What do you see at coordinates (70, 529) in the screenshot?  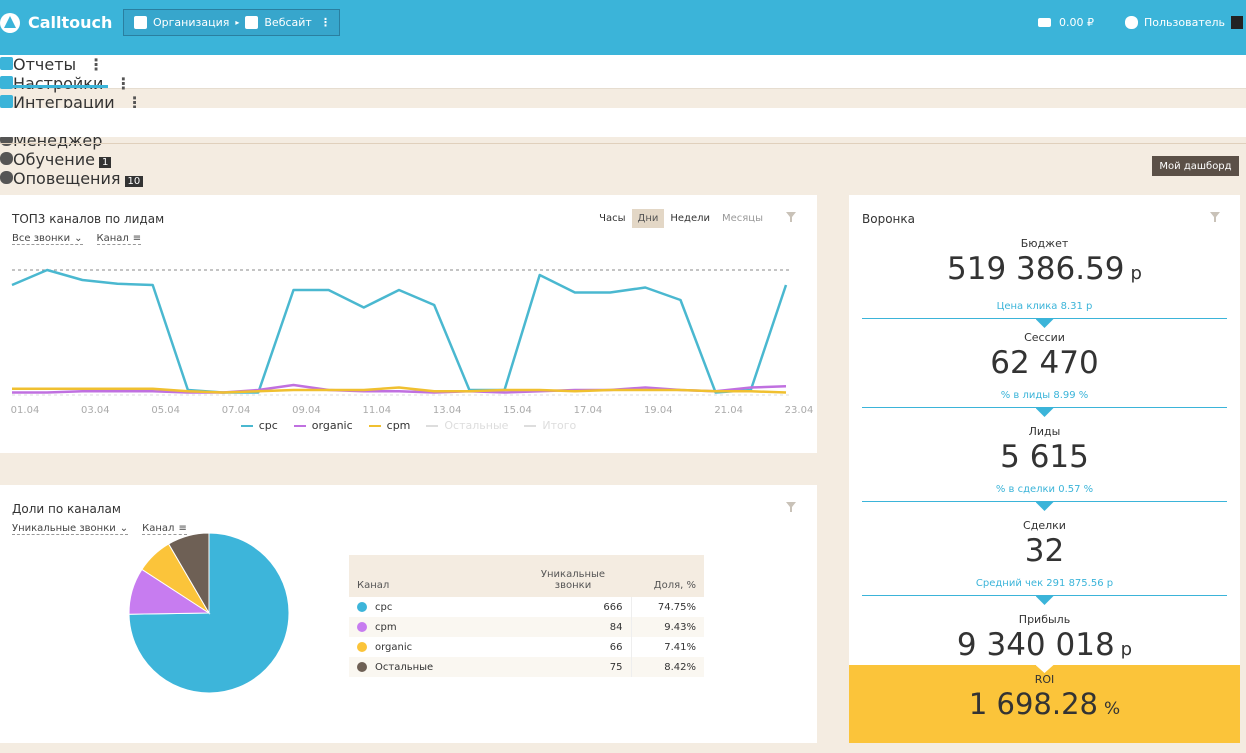 I see `filter: Уникальные звонки ⌄` at bounding box center [70, 529].